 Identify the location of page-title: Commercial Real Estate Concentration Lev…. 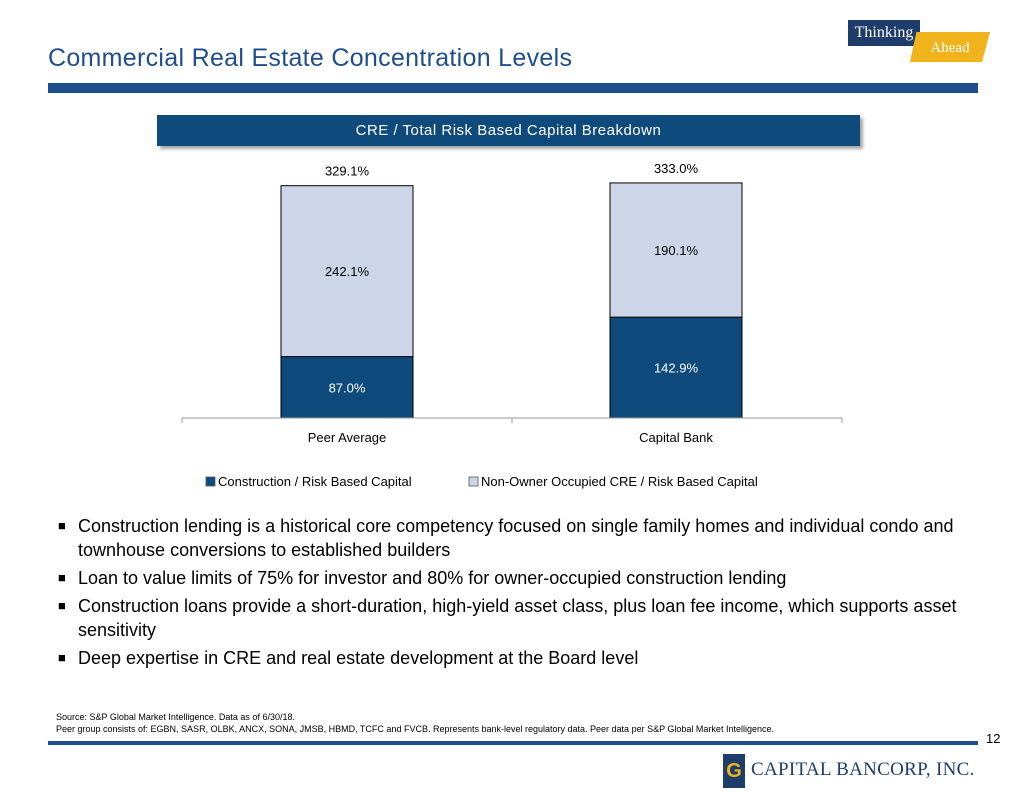
(310, 58).